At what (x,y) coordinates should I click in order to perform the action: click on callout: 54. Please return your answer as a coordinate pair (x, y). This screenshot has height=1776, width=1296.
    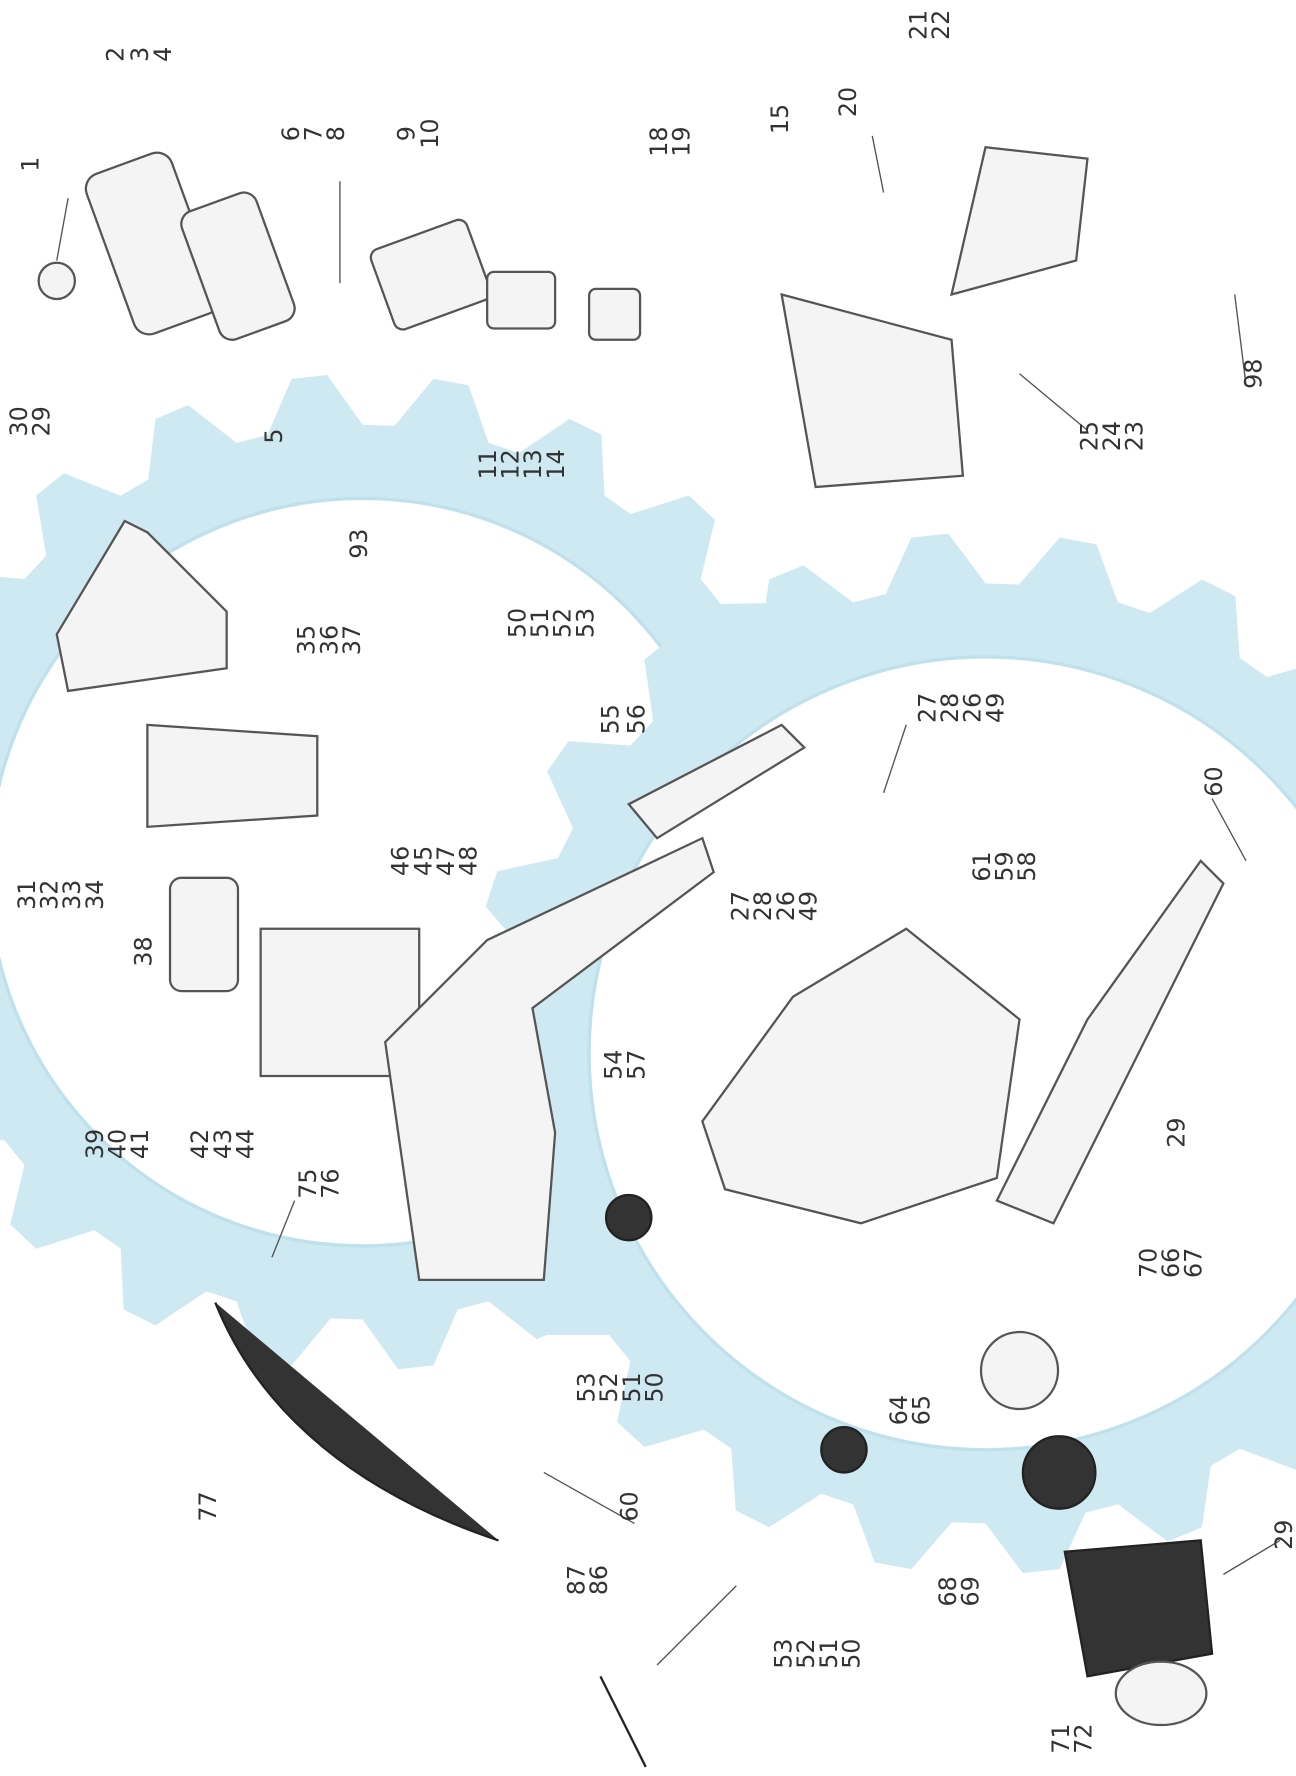
    Looking at the image, I should click on (614, 1065).